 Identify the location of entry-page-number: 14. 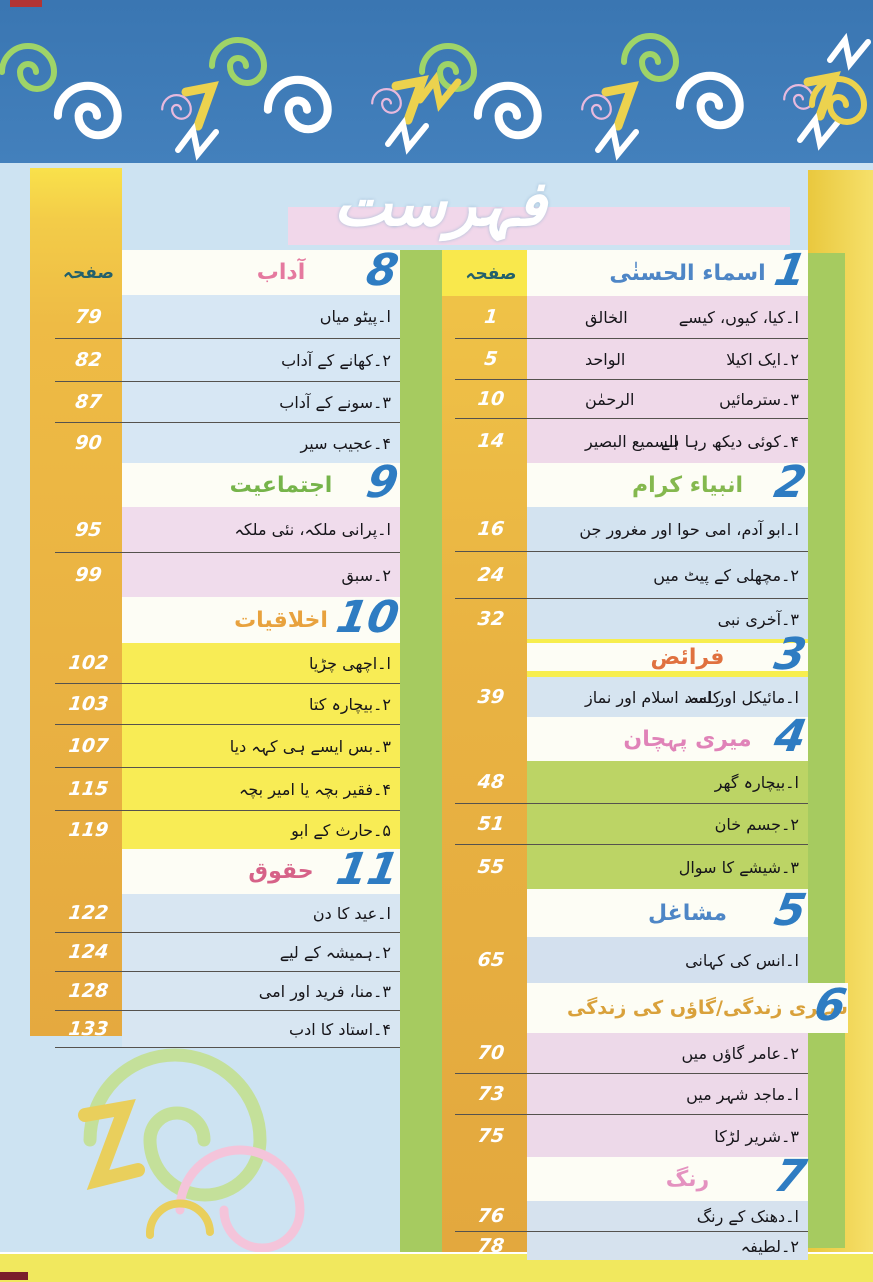
(491, 441).